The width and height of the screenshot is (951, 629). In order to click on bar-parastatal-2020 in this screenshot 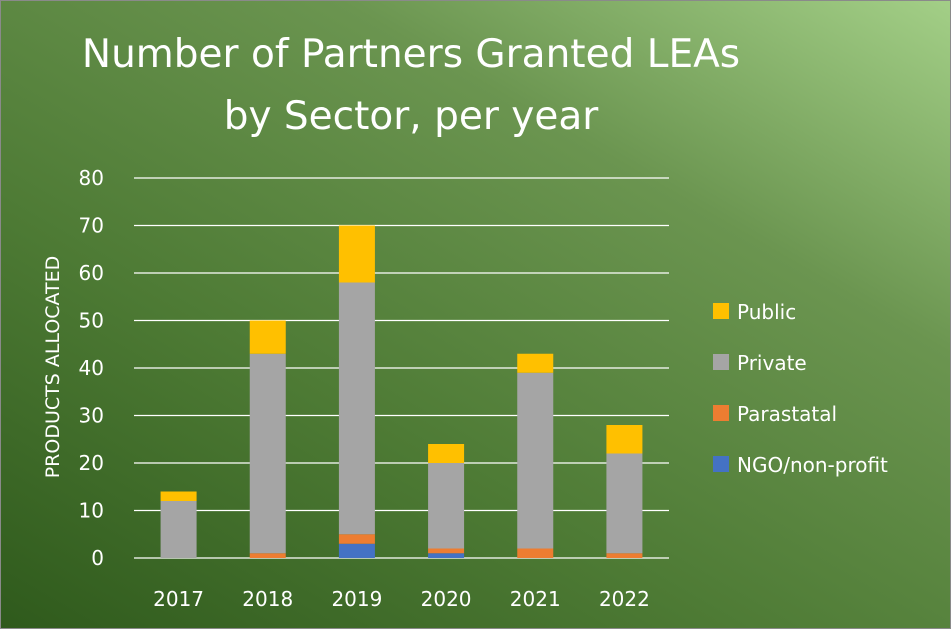, I will do `click(446, 551)`.